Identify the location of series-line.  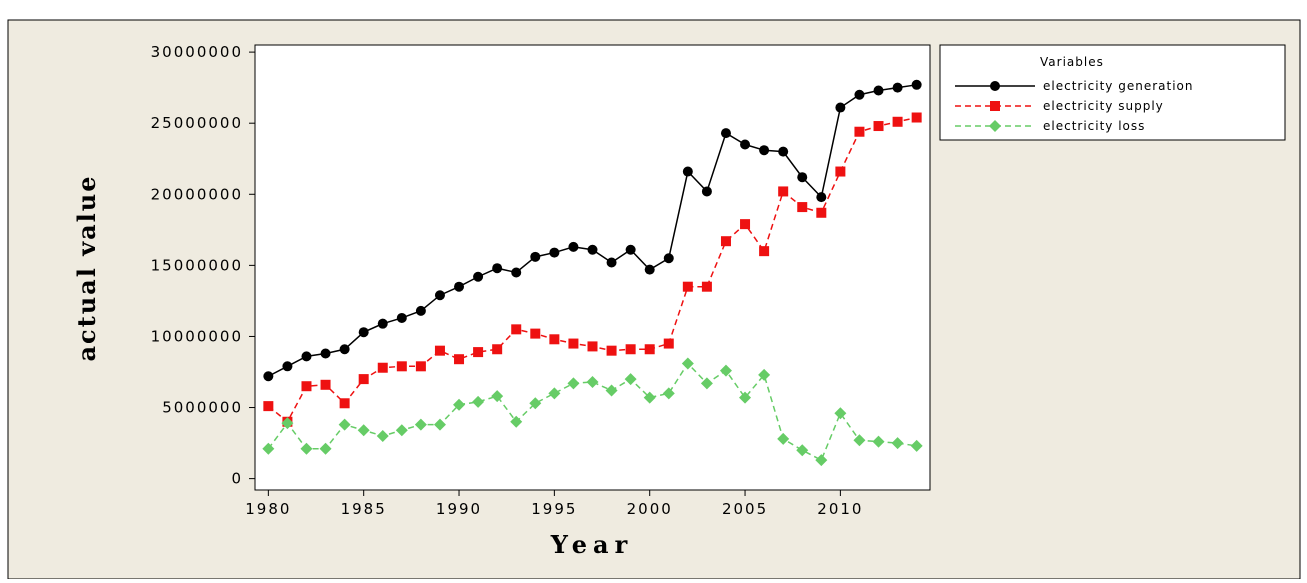
(592, 412).